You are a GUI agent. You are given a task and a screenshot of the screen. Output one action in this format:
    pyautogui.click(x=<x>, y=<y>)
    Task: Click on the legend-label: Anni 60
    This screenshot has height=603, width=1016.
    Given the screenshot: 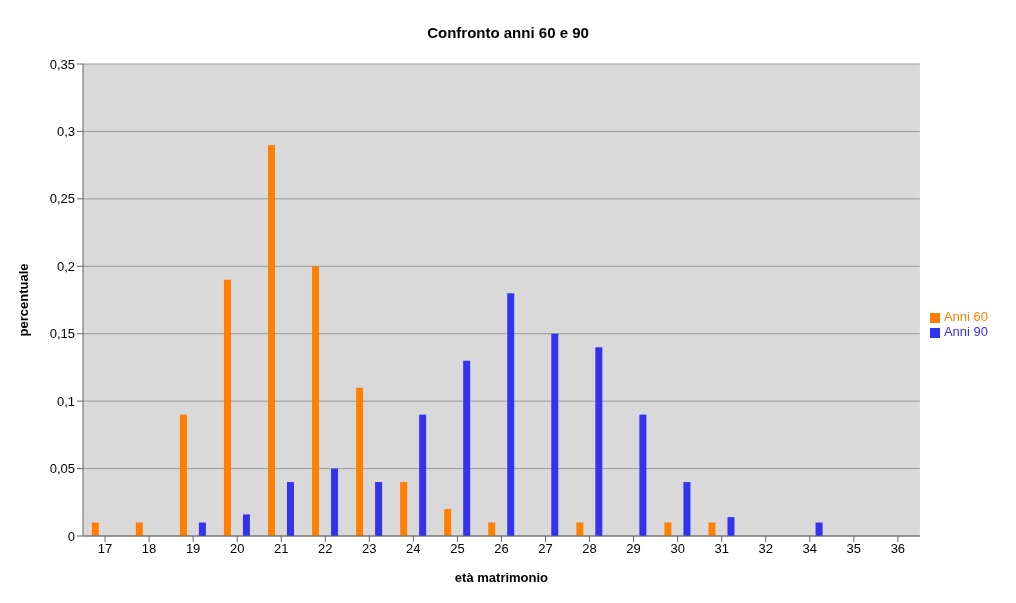 What is the action you would take?
    pyautogui.click(x=965, y=316)
    